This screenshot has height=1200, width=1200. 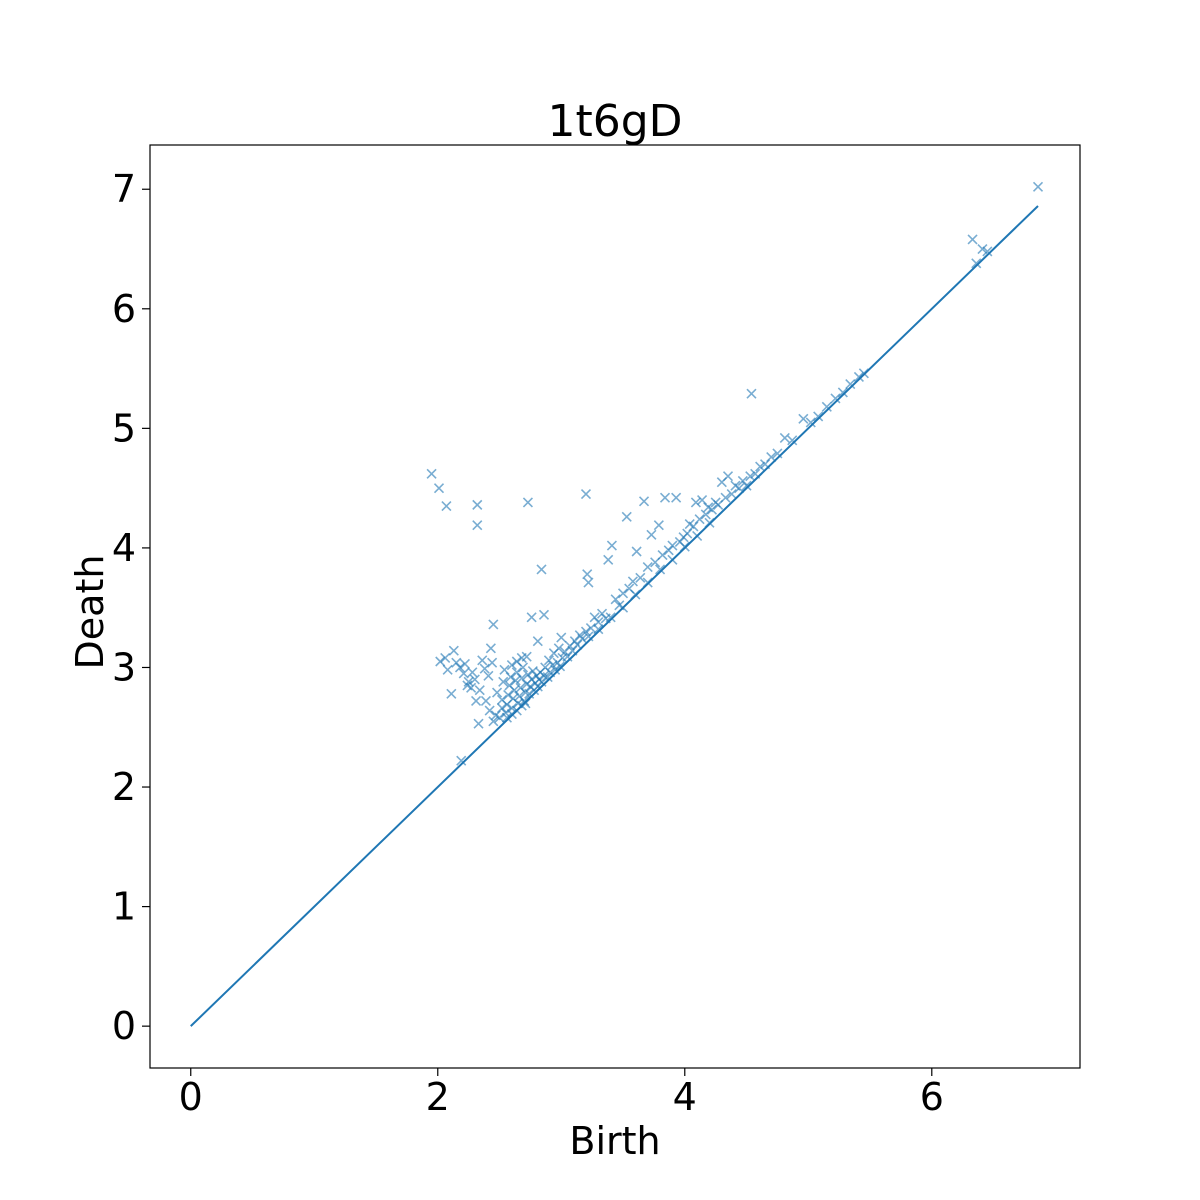 I want to click on y-tick-label: 1, so click(x=124, y=907).